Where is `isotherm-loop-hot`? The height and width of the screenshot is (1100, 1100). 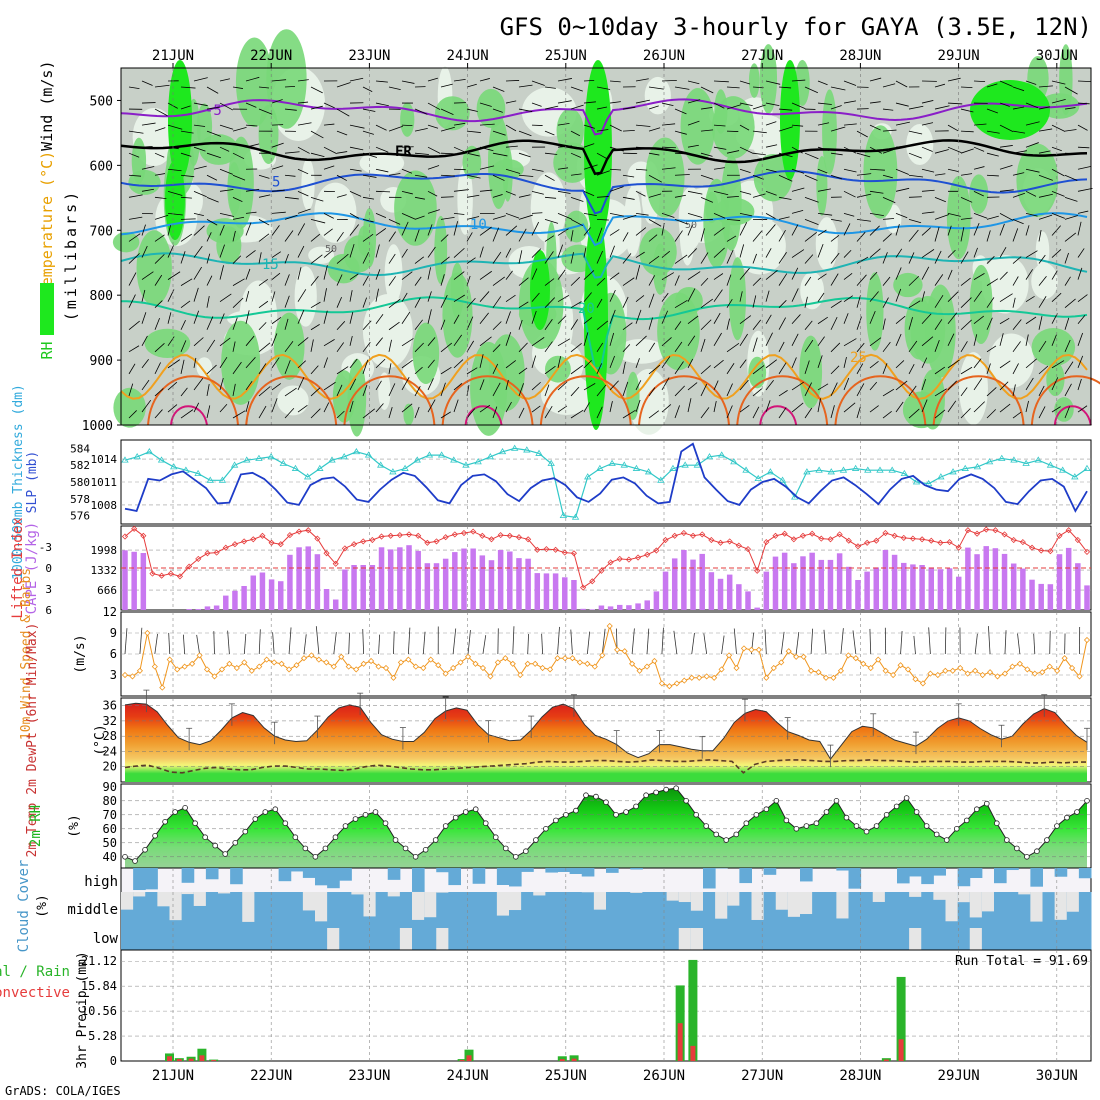 isotherm-loop-hot is located at coordinates (189, 415).